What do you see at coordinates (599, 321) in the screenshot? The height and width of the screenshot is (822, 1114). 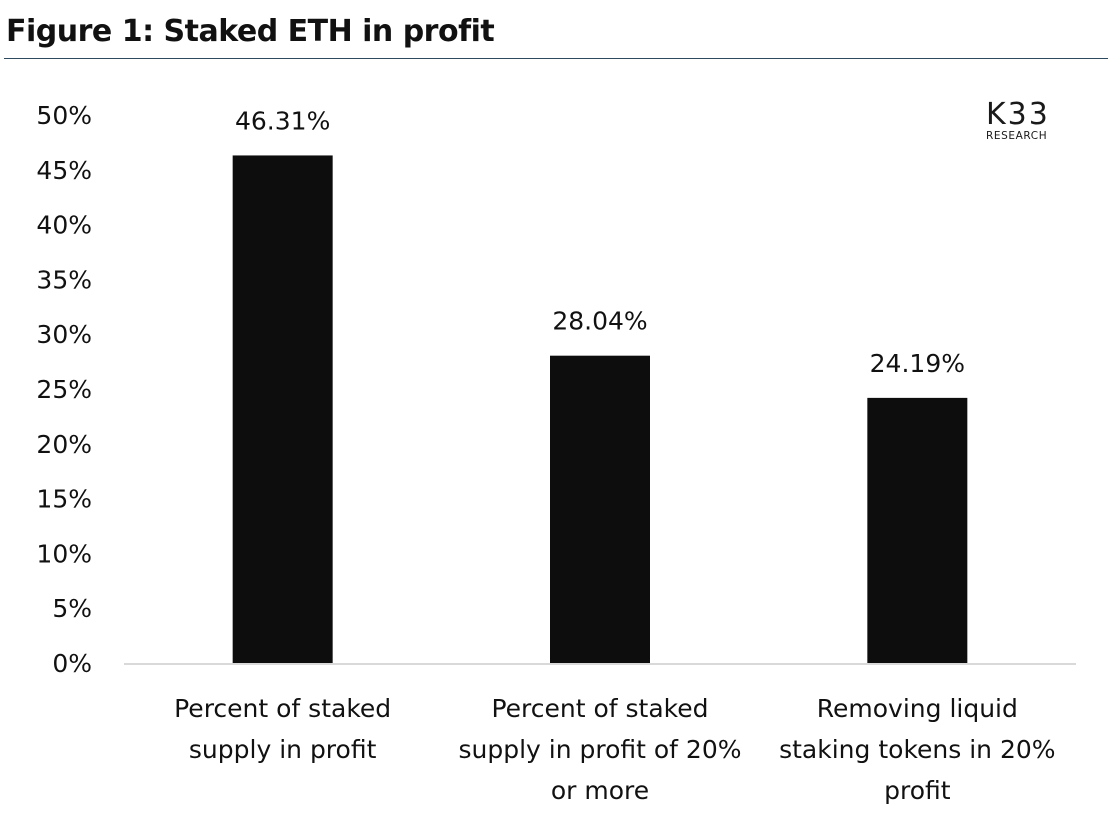 I see `bar-data-label: 28.04%` at bounding box center [599, 321].